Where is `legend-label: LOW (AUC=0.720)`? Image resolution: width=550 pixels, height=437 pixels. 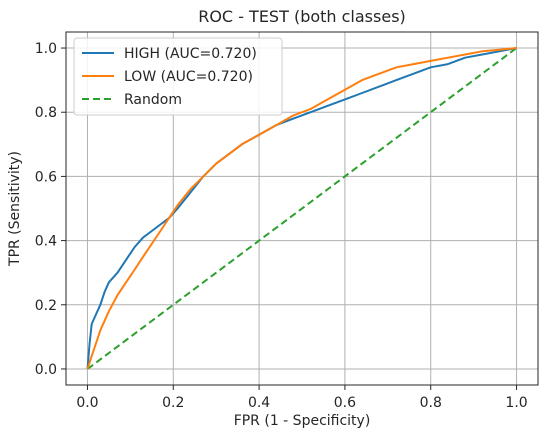 legend-label: LOW (AUC=0.720) is located at coordinates (188, 77).